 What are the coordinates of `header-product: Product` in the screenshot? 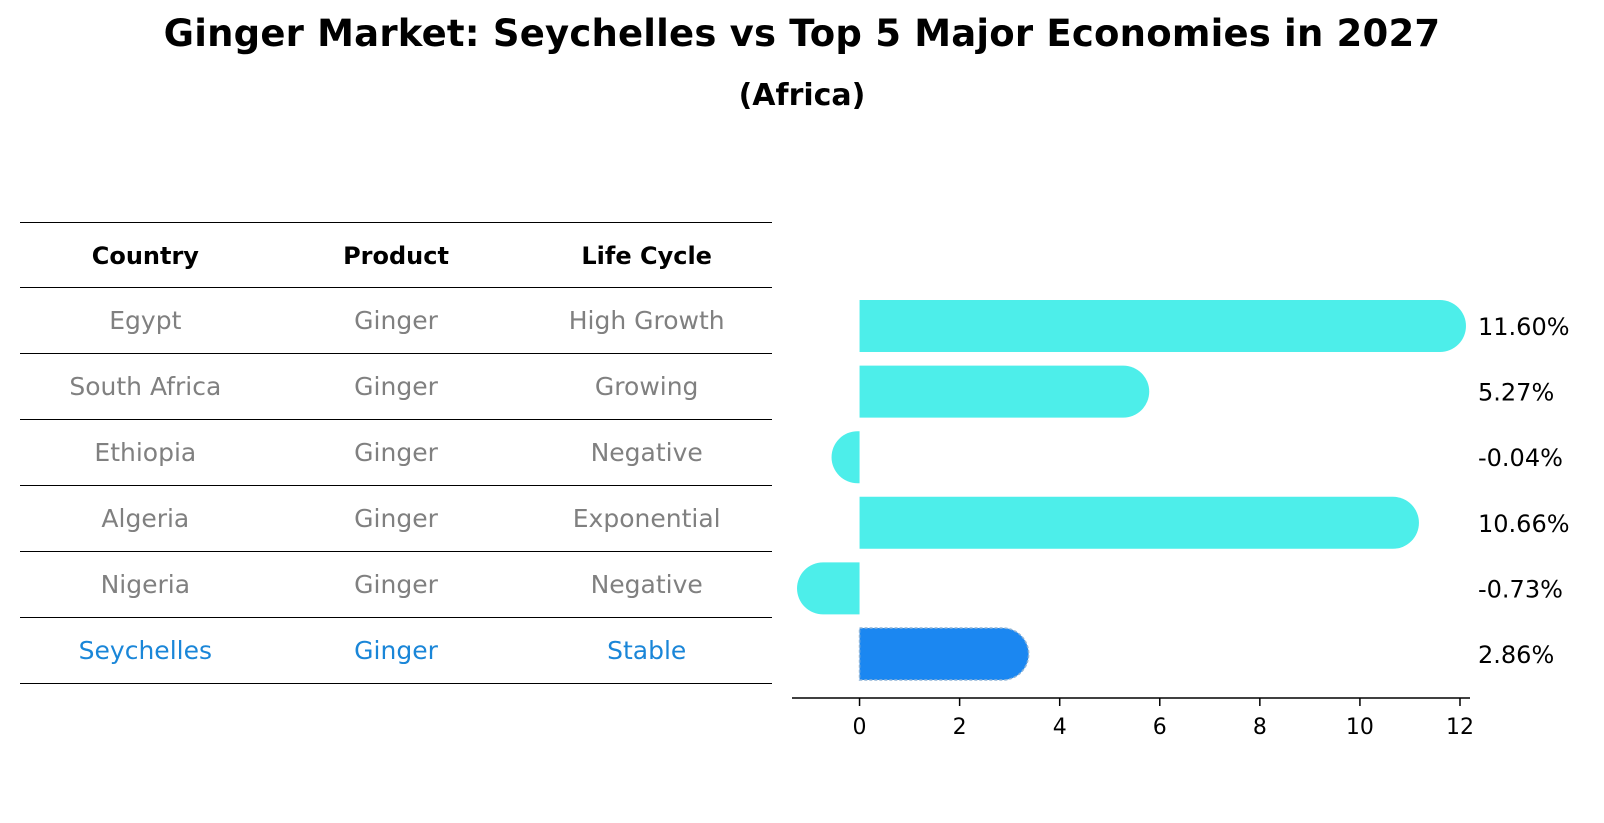 It's located at (396, 256).